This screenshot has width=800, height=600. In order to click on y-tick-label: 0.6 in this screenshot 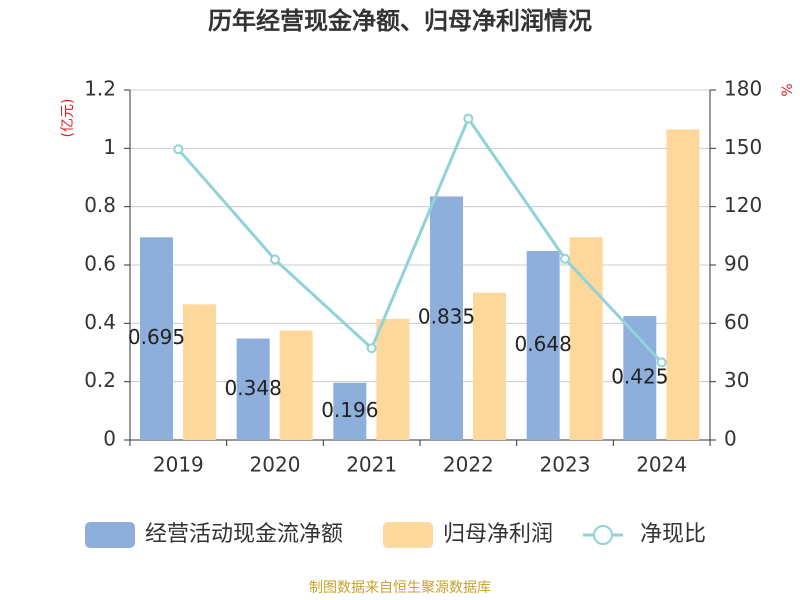, I will do `click(100, 264)`.